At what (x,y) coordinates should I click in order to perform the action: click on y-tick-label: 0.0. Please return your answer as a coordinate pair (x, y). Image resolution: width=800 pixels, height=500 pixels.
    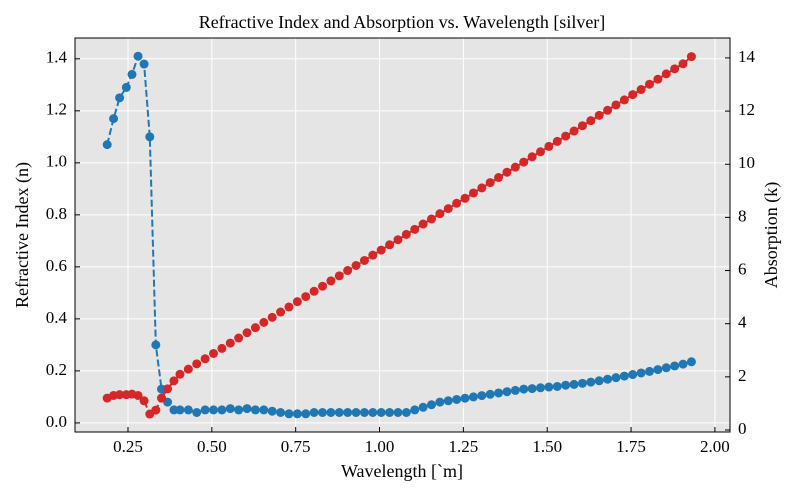
    Looking at the image, I should click on (56, 421).